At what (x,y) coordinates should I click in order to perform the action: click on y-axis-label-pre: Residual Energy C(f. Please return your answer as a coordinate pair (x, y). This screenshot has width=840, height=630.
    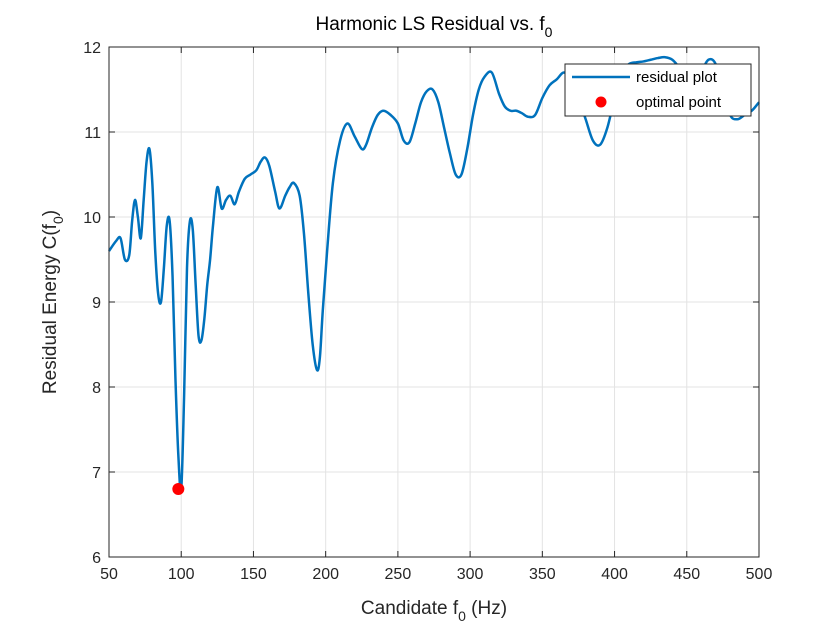
    Looking at the image, I should click on (50, 308).